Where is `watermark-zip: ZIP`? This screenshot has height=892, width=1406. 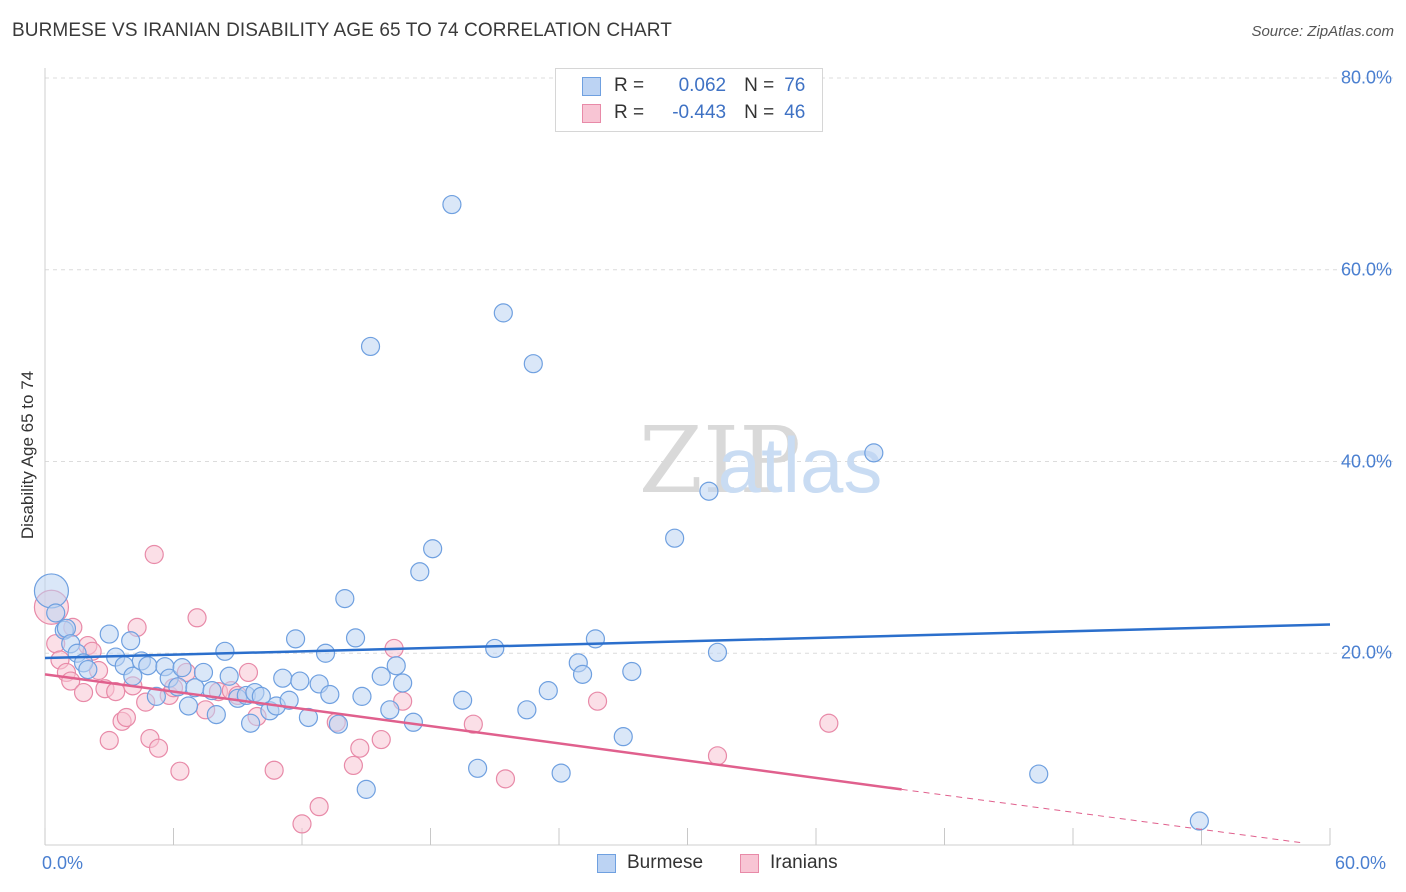 watermark-zip: ZIP is located at coordinates (720, 460).